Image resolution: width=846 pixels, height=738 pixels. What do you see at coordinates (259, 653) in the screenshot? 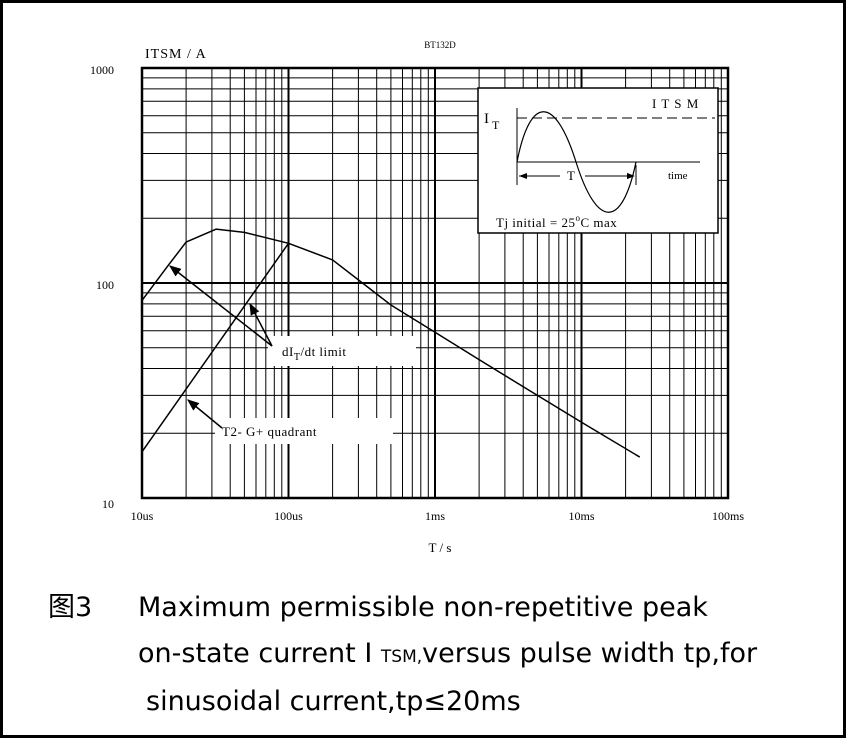
I see `caption-text: on-state current I` at bounding box center [259, 653].